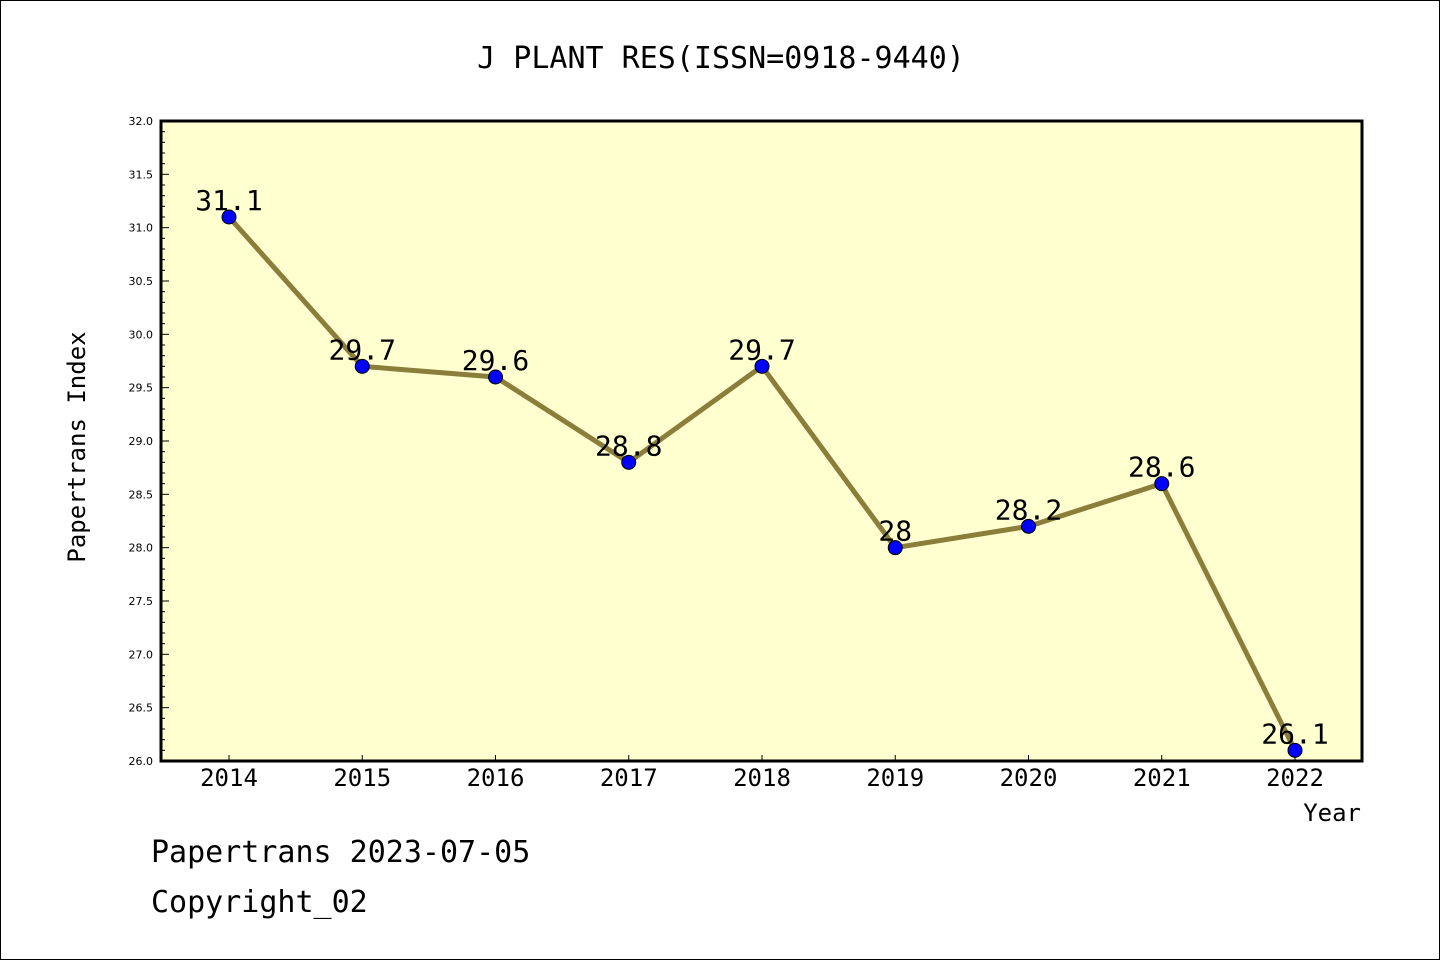 This screenshot has width=1440, height=961. What do you see at coordinates (141, 228) in the screenshot?
I see `y-tick-label: 31.0` at bounding box center [141, 228].